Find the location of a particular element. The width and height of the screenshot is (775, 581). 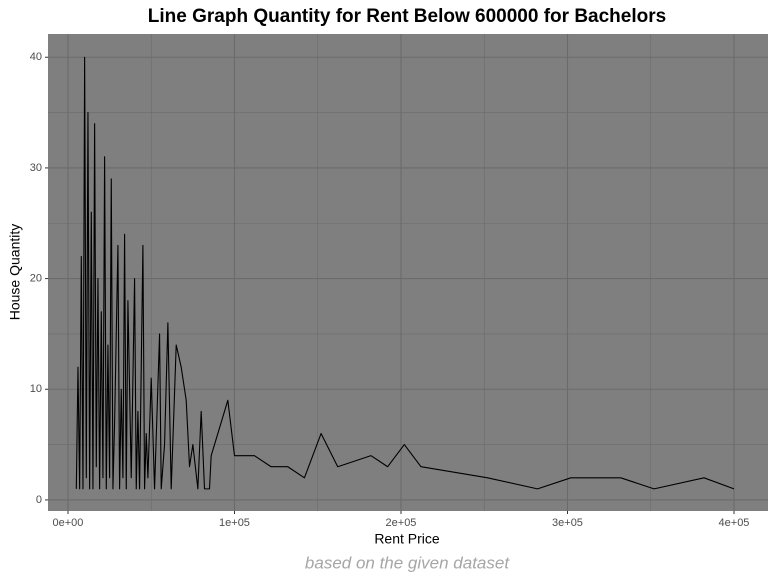

y-axis-label: House Quantity is located at coordinates (15, 272).